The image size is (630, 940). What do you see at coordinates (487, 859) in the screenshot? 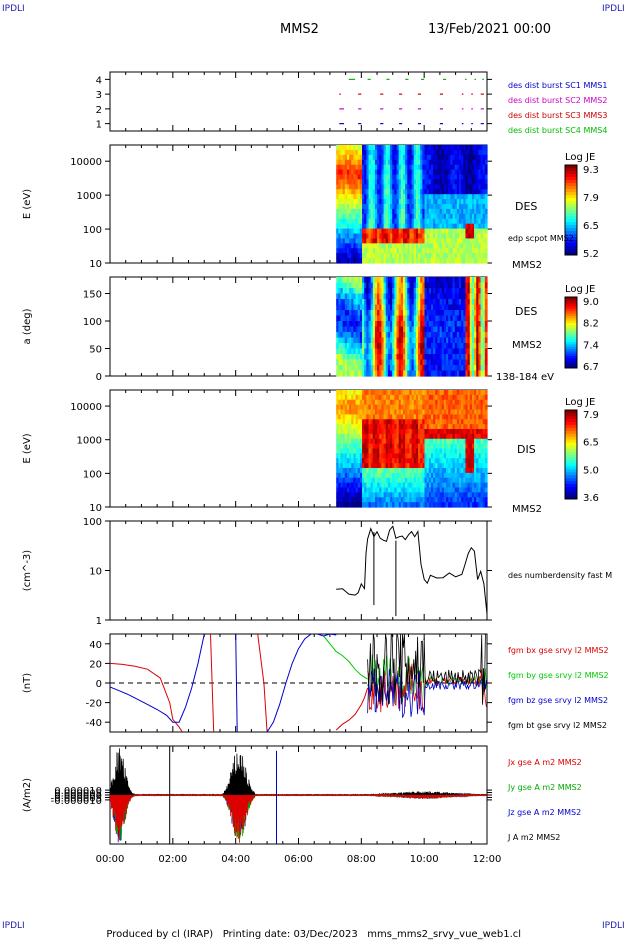
I see `time-tick-label: 12:00` at bounding box center [487, 859].